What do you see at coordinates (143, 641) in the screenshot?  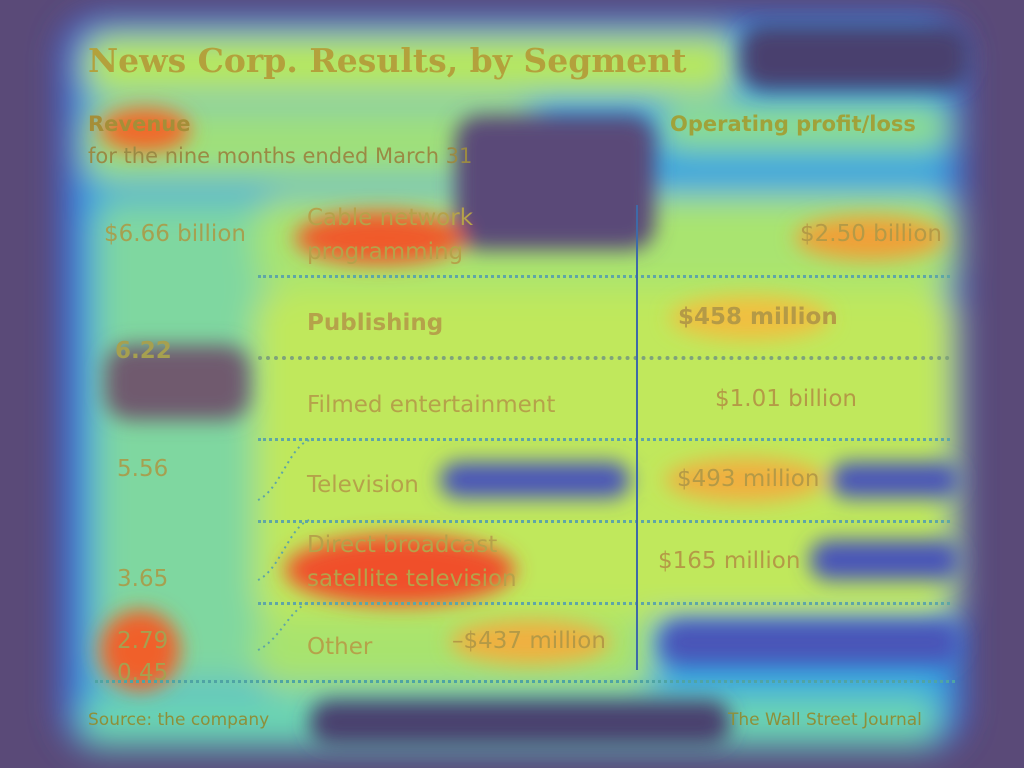 I see `revenue-label: 2.79` at bounding box center [143, 641].